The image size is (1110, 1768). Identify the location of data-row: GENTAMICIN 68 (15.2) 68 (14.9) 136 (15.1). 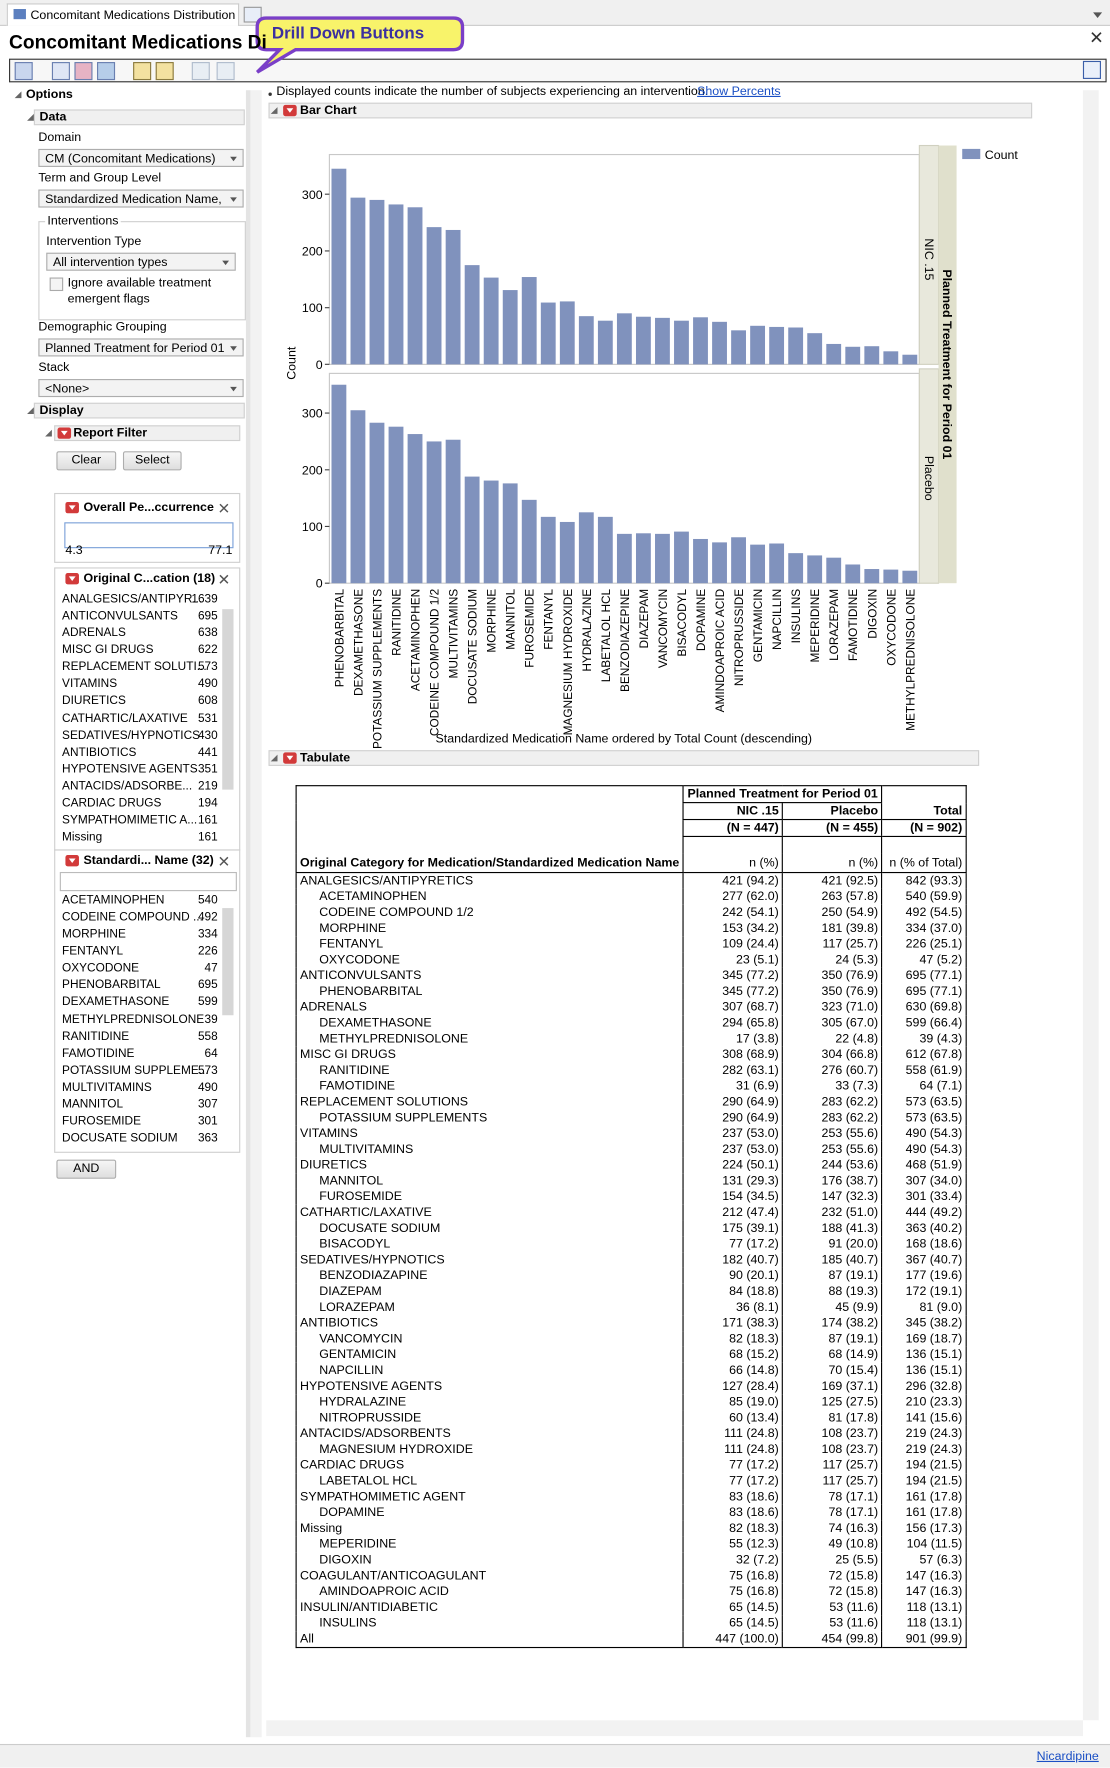
(631, 1354).